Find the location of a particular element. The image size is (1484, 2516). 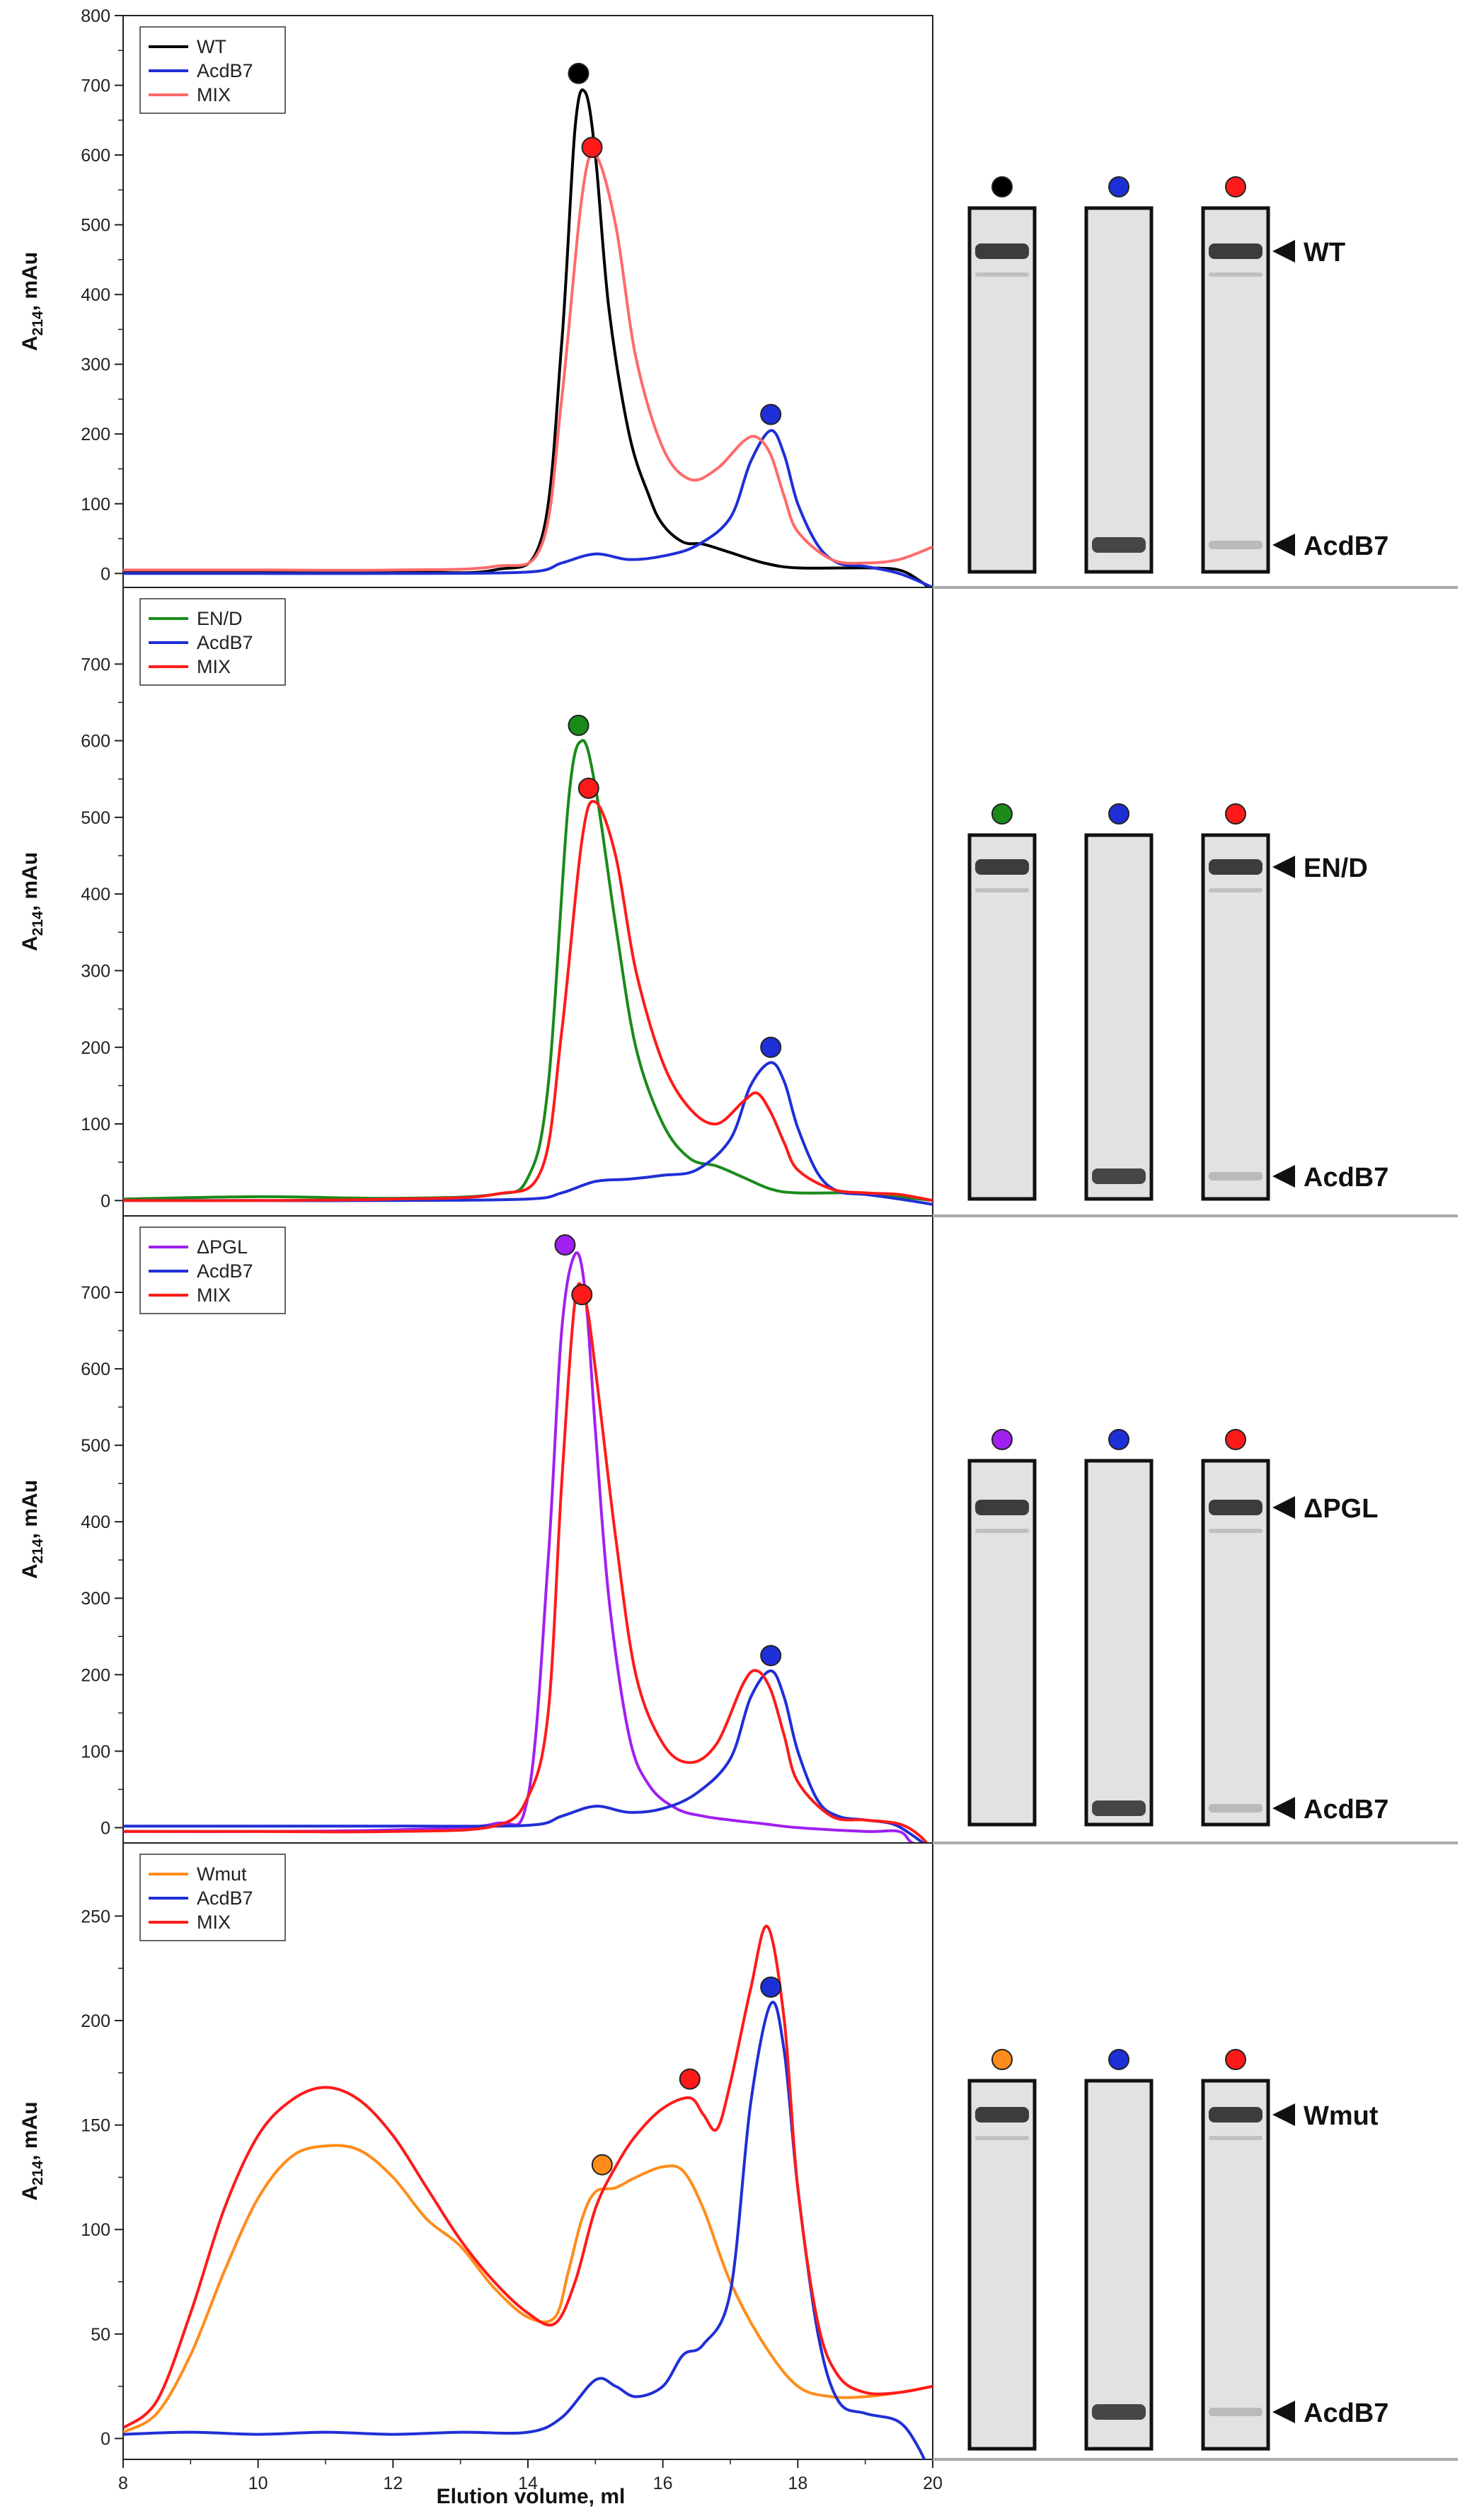

x-tick-label: 8 is located at coordinates (123, 2483).